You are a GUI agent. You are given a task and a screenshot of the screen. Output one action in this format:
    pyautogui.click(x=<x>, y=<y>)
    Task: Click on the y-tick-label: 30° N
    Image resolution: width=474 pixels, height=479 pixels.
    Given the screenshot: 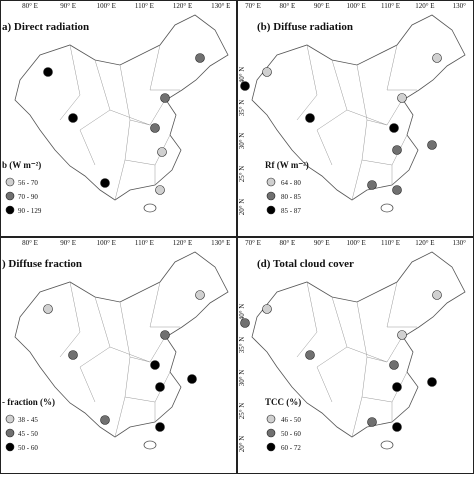 What is the action you would take?
    pyautogui.click(x=242, y=141)
    